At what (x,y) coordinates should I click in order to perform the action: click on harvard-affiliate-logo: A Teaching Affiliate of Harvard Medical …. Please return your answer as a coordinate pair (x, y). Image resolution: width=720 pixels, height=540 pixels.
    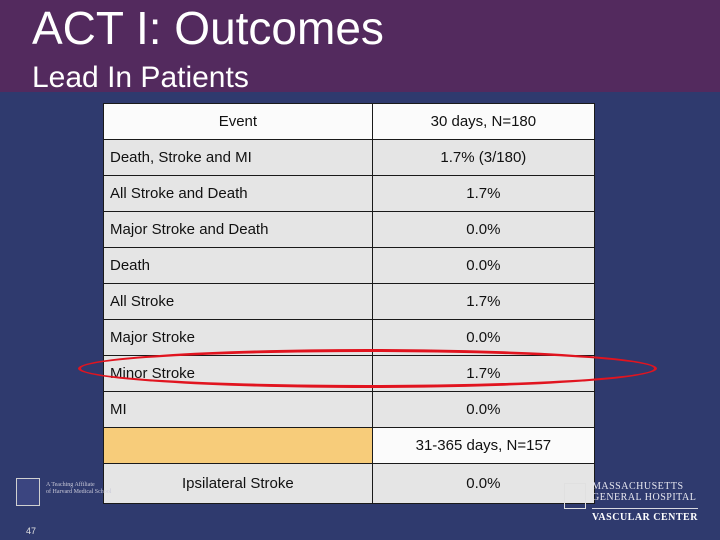
    Looking at the image, I should click on (63, 492).